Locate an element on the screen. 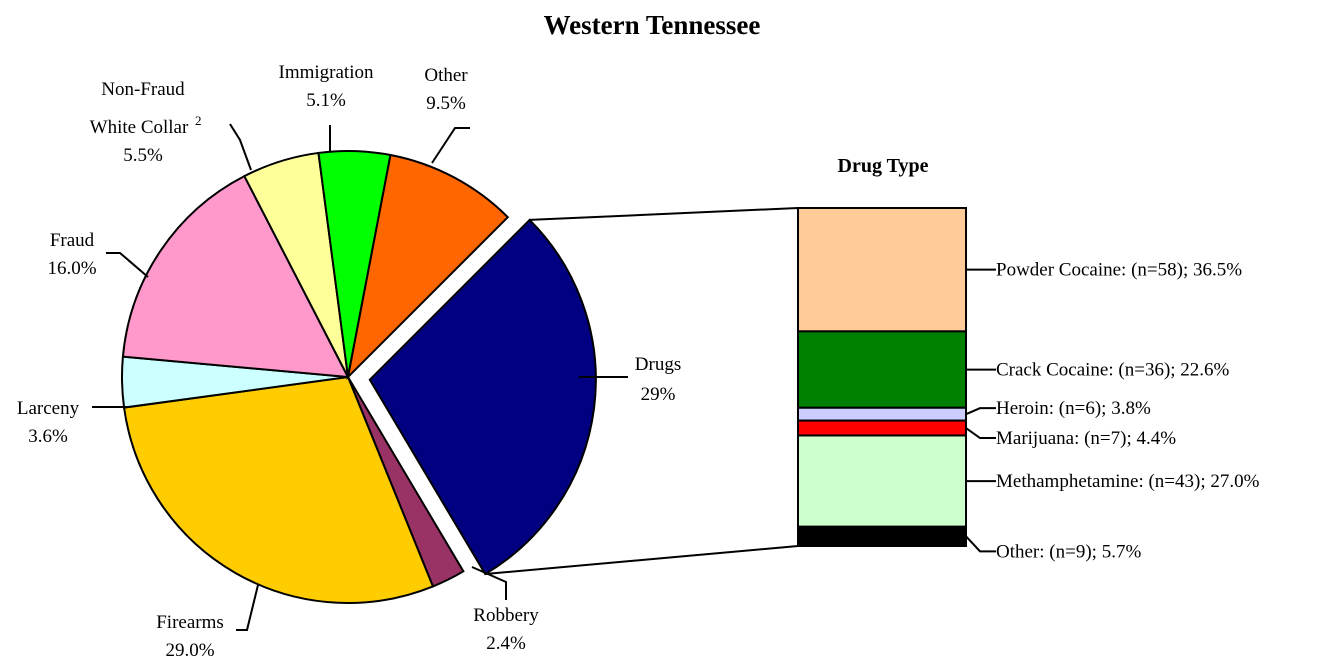 This screenshot has width=1343, height=663. connector-line-top is located at coordinates (664, 214).